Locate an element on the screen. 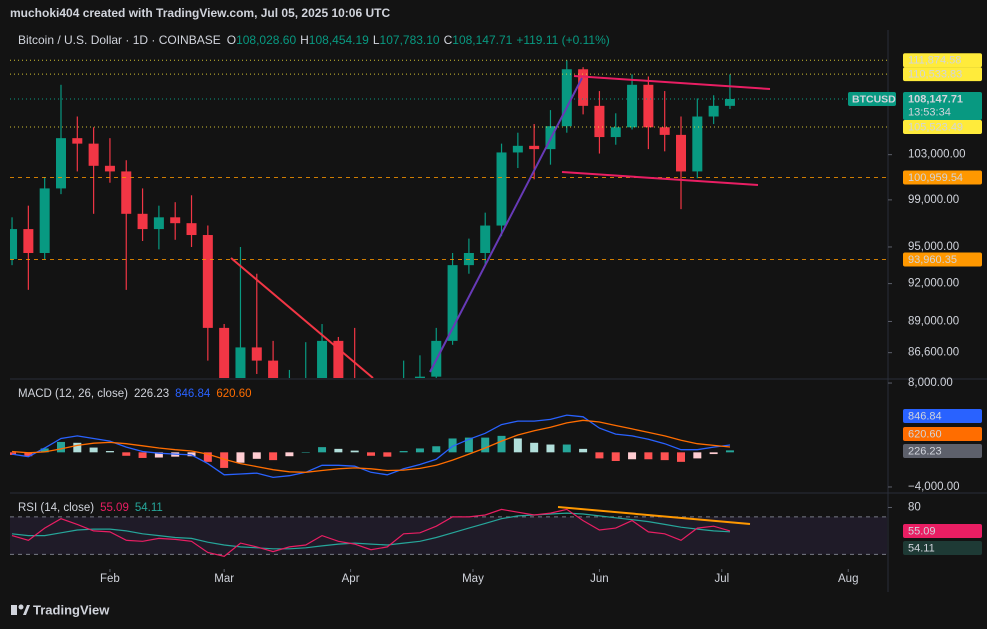 The width and height of the screenshot is (987, 629). rsi-ma-badge-bg is located at coordinates (942, 548).